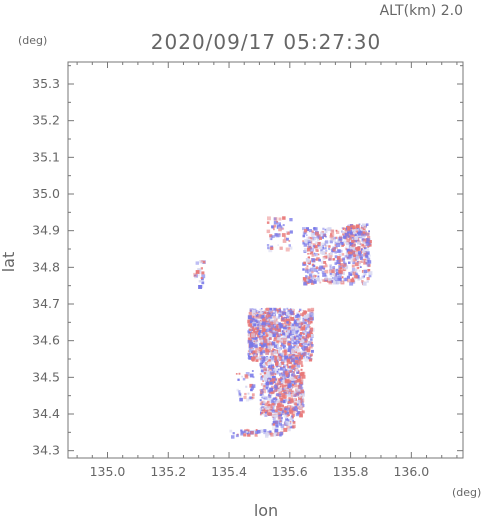 This screenshot has width=491, height=521. I want to click on y-tick-label: 34.6, so click(46, 340).